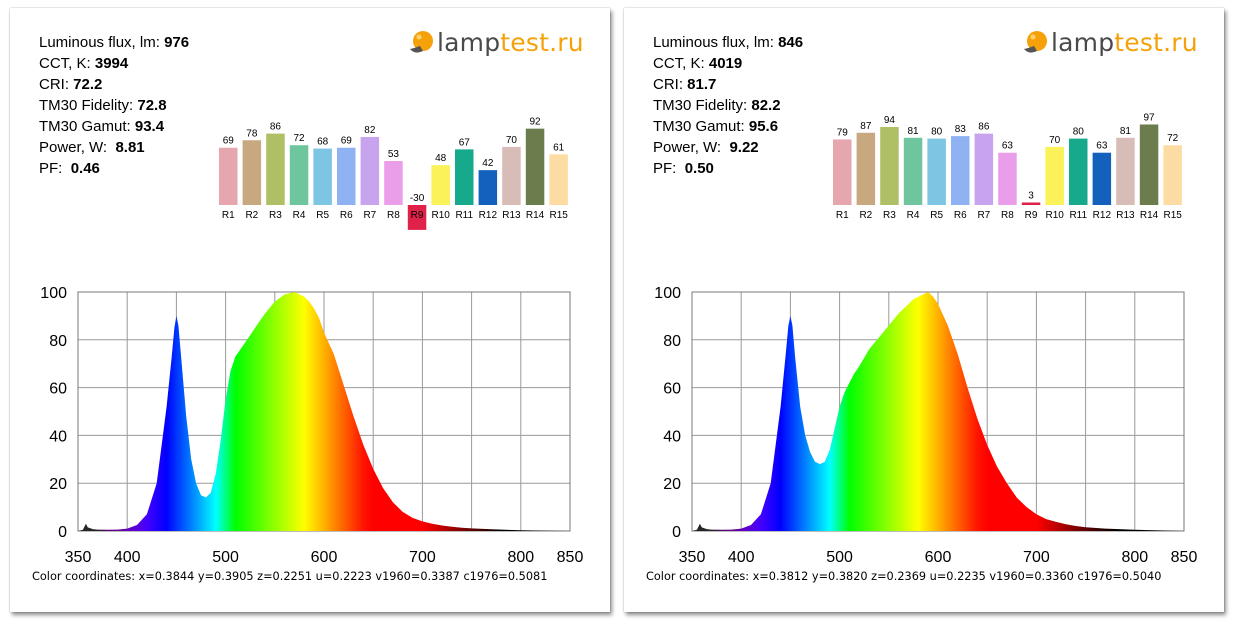 This screenshot has height=621, width=1235. I want to click on cri-value-label: -30, so click(417, 198).